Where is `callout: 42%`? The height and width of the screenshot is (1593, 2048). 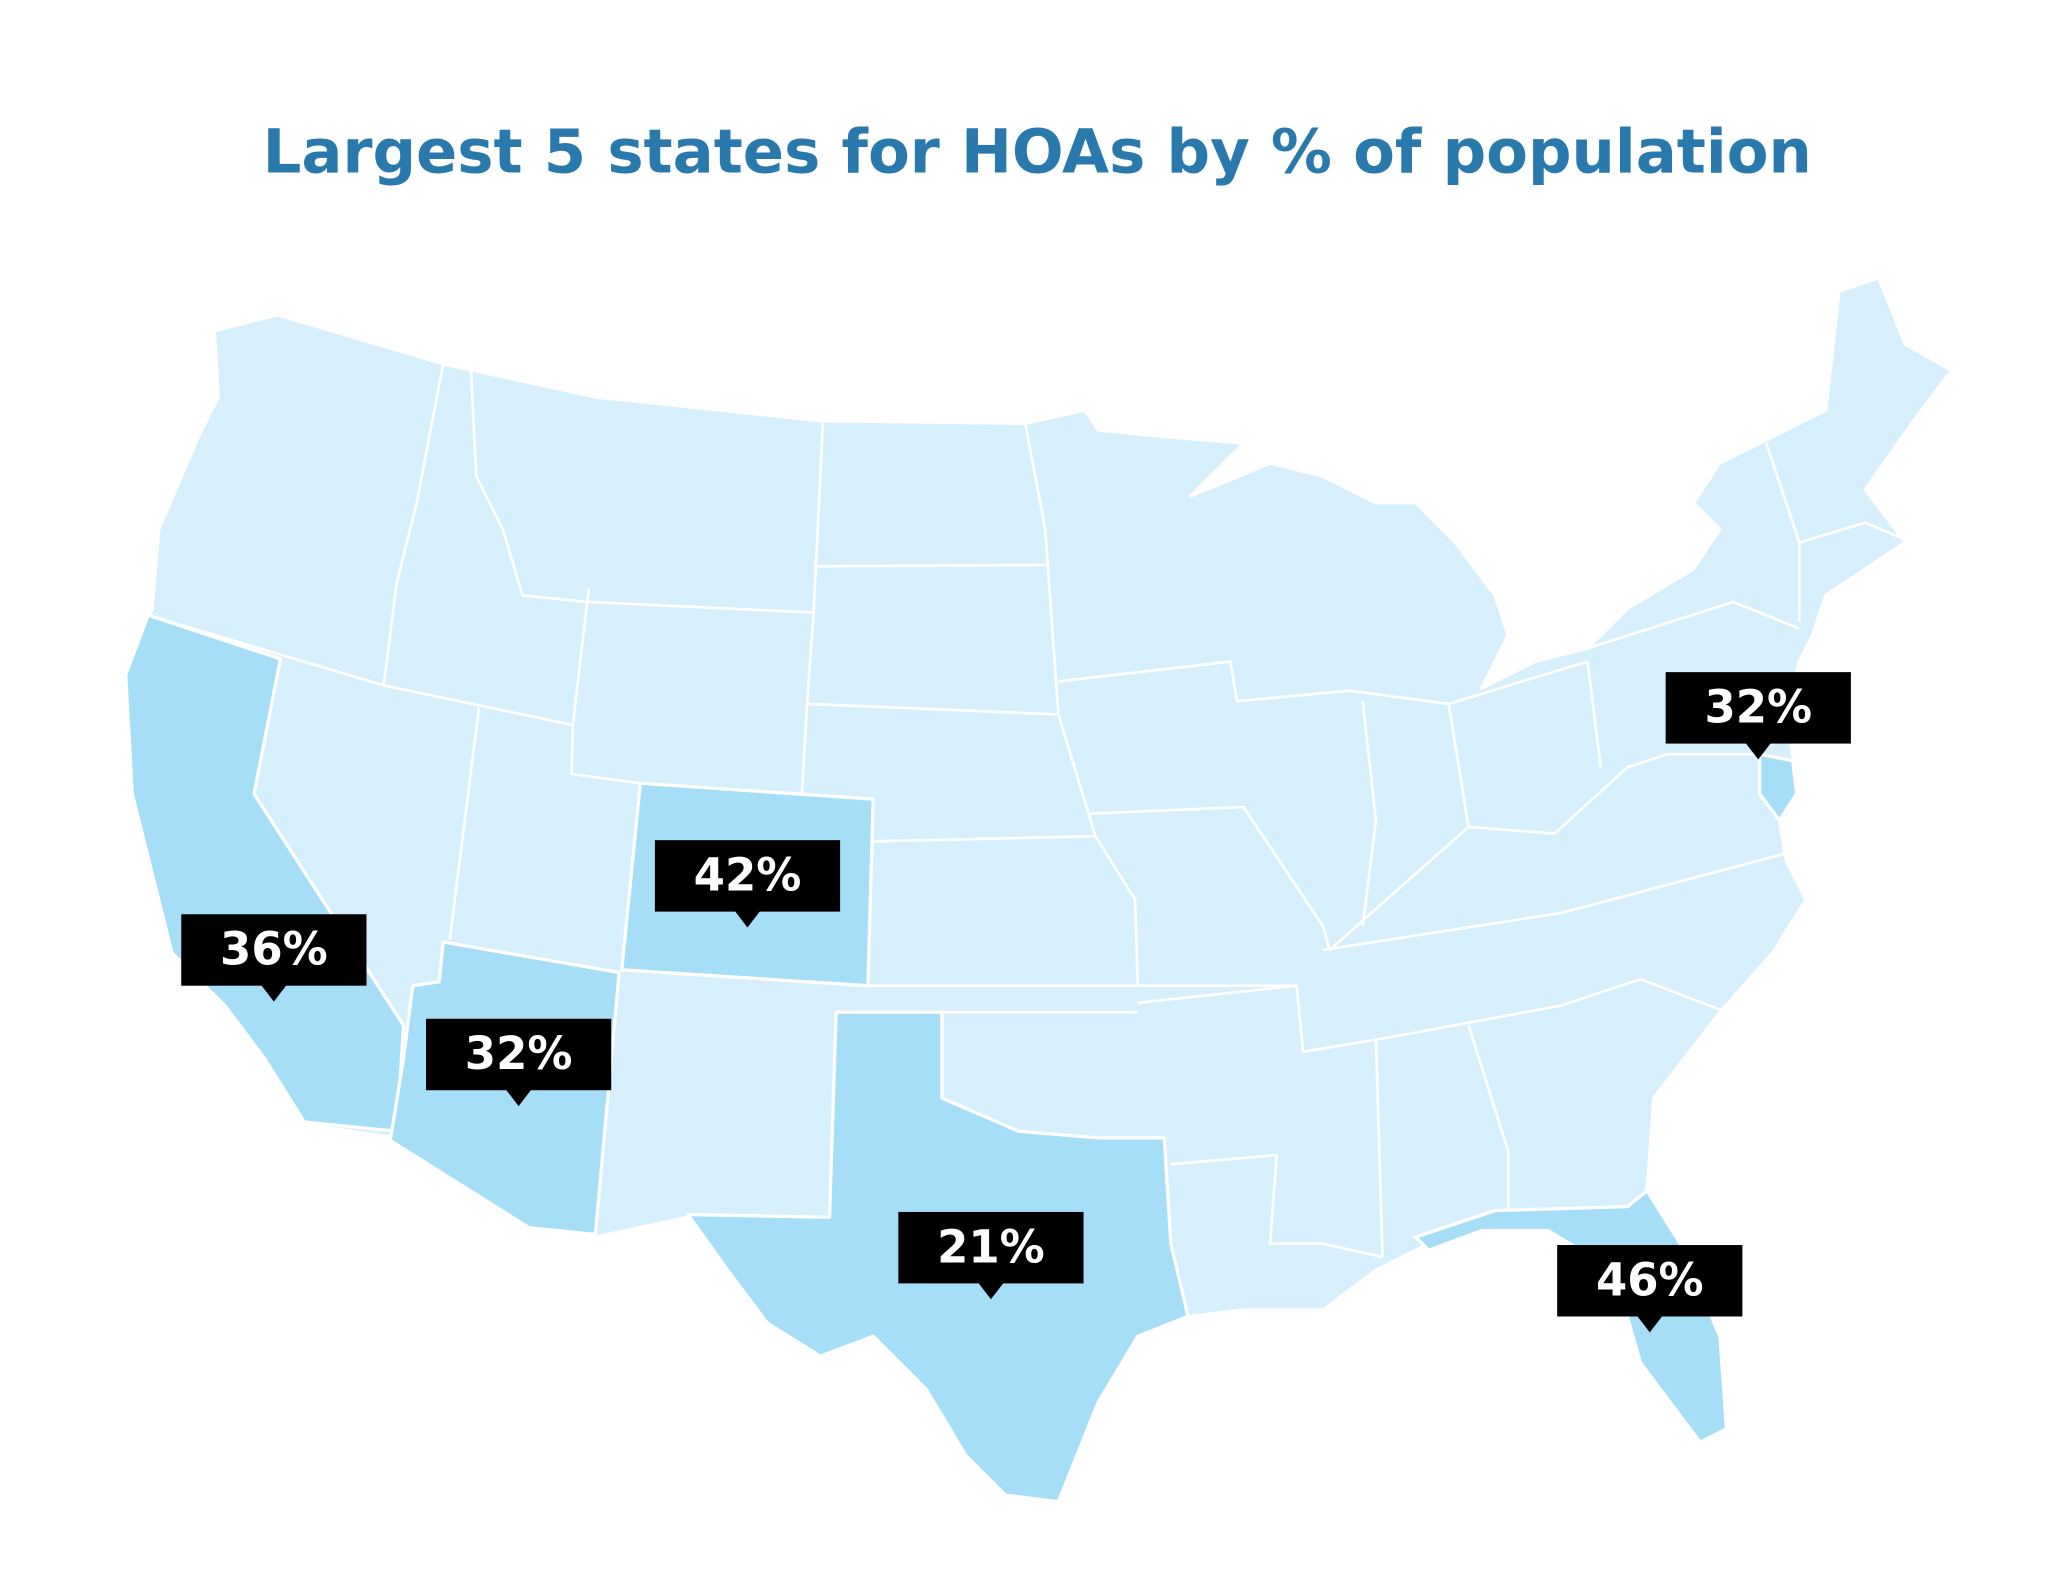 callout: 42% is located at coordinates (747, 884).